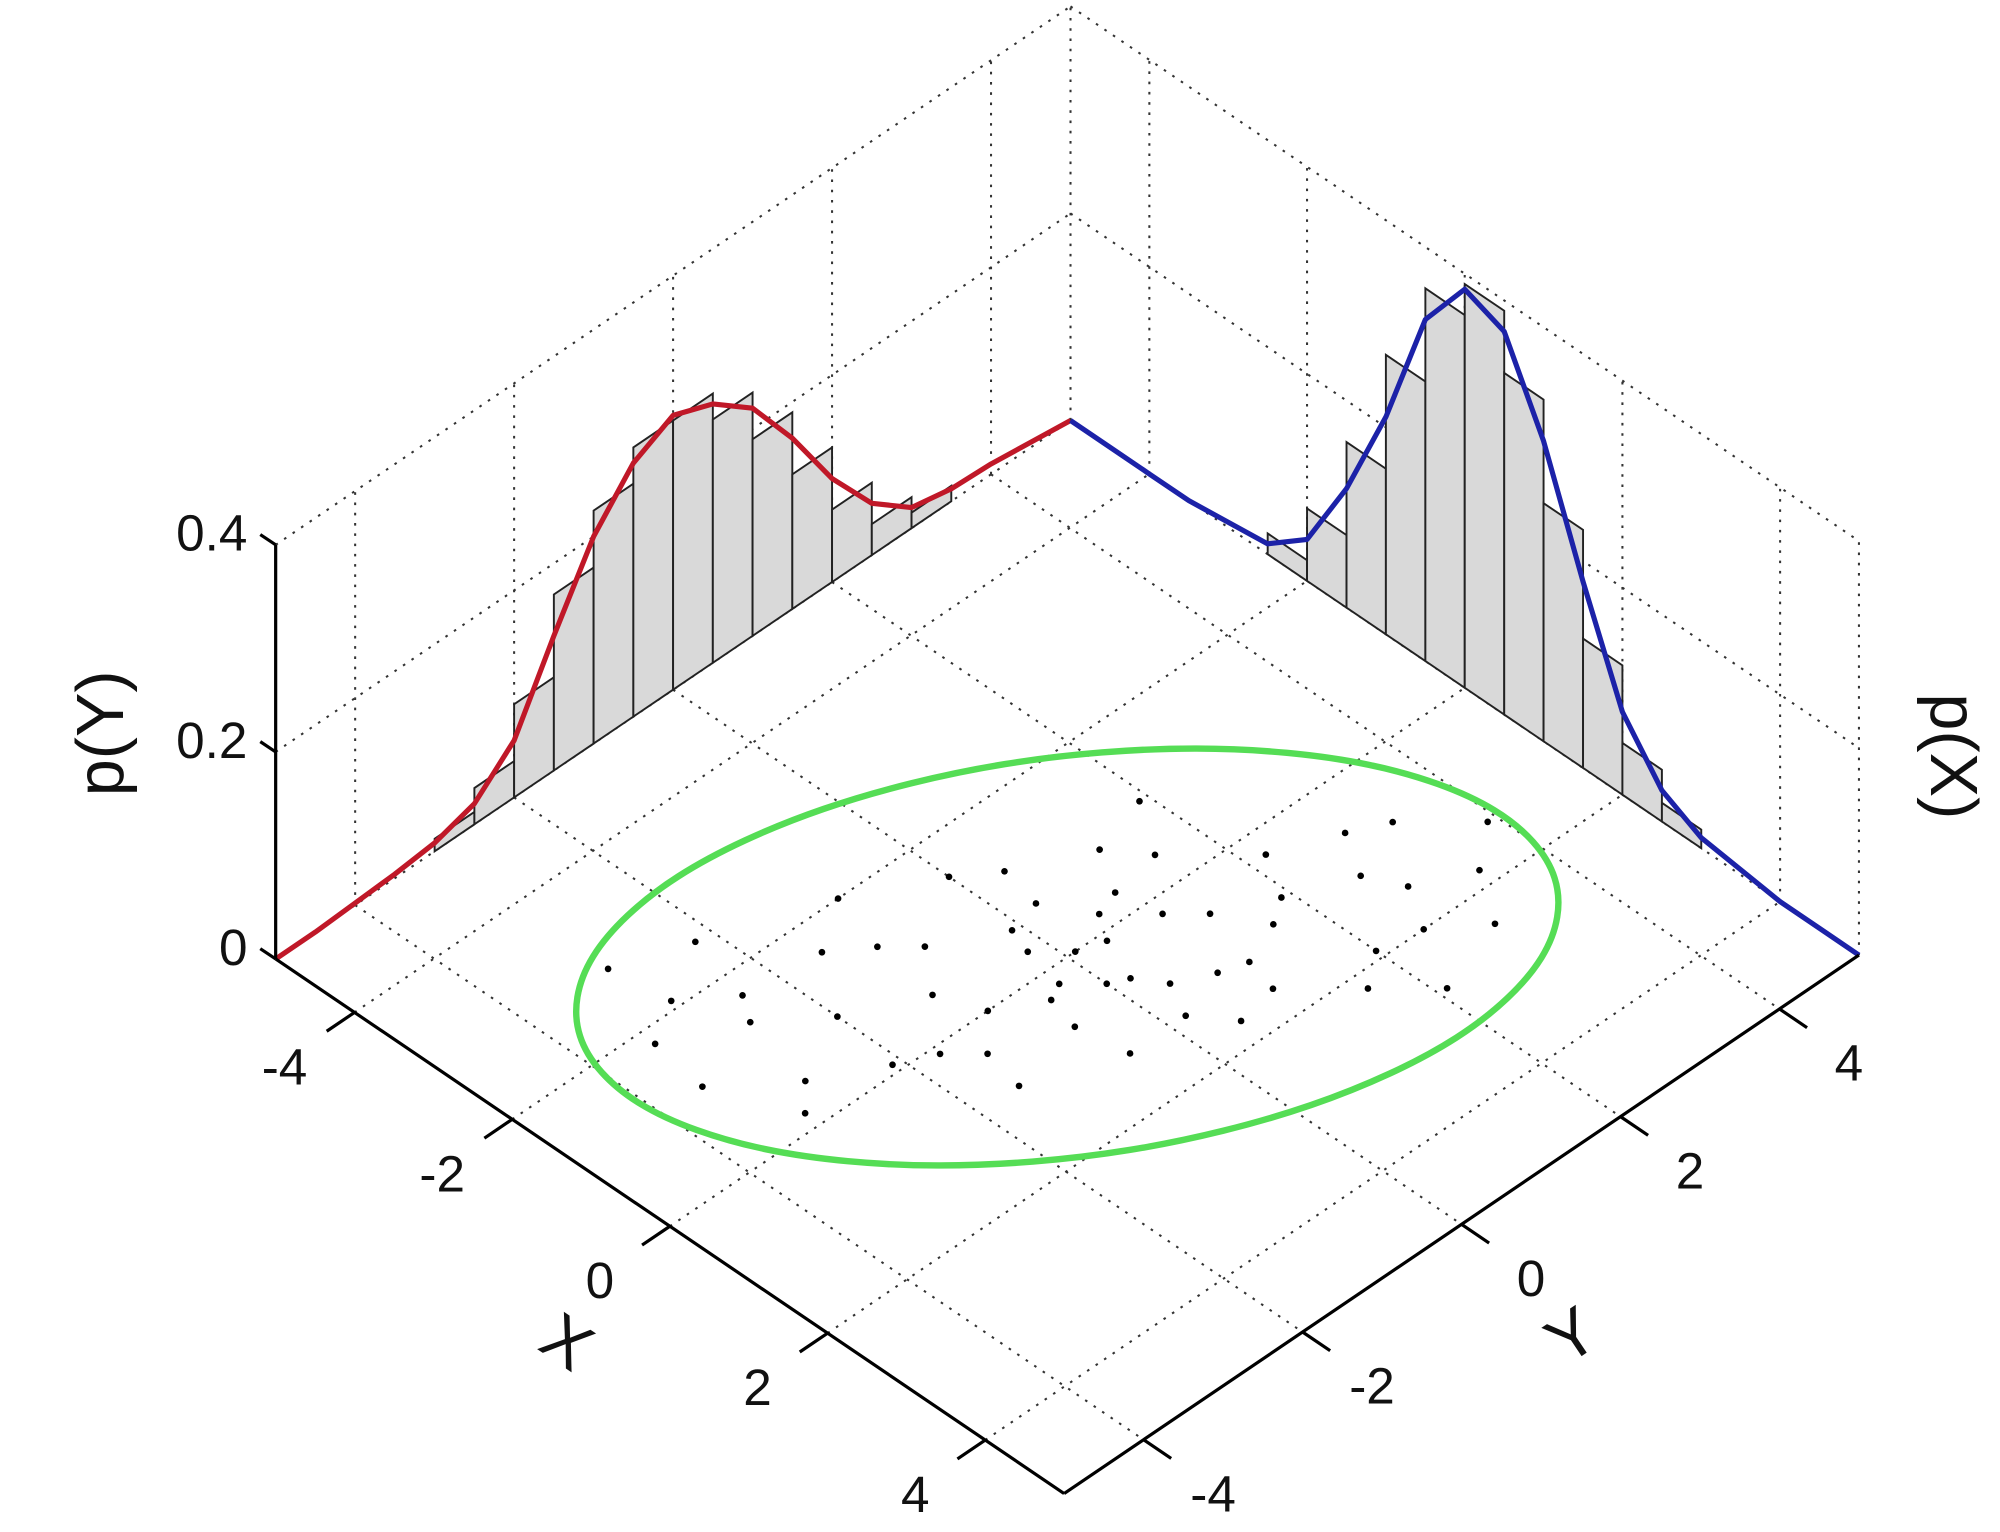 This screenshot has width=2000, height=1532. Describe the element at coordinates (285, 1066) in the screenshot. I see `x-tick-label: -4` at that location.